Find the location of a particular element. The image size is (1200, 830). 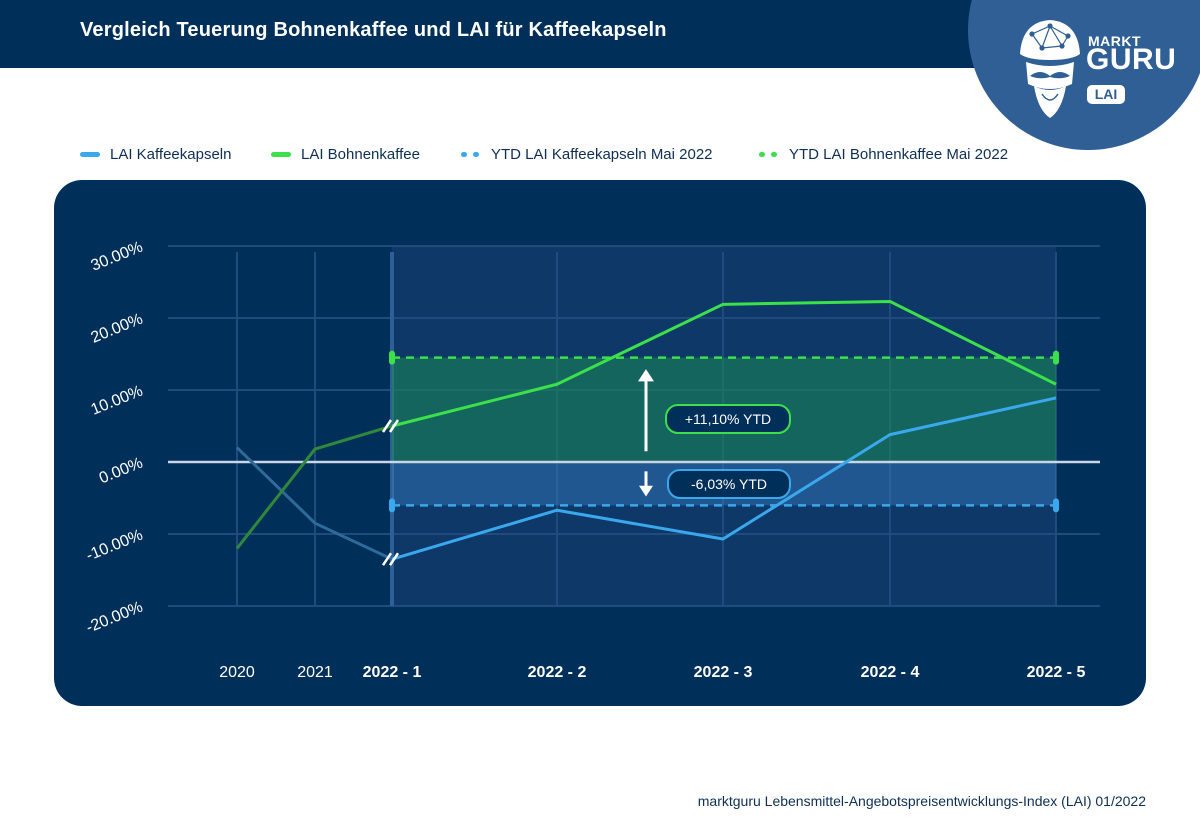

x-tick-label: 2022 - 3 is located at coordinates (723, 672).